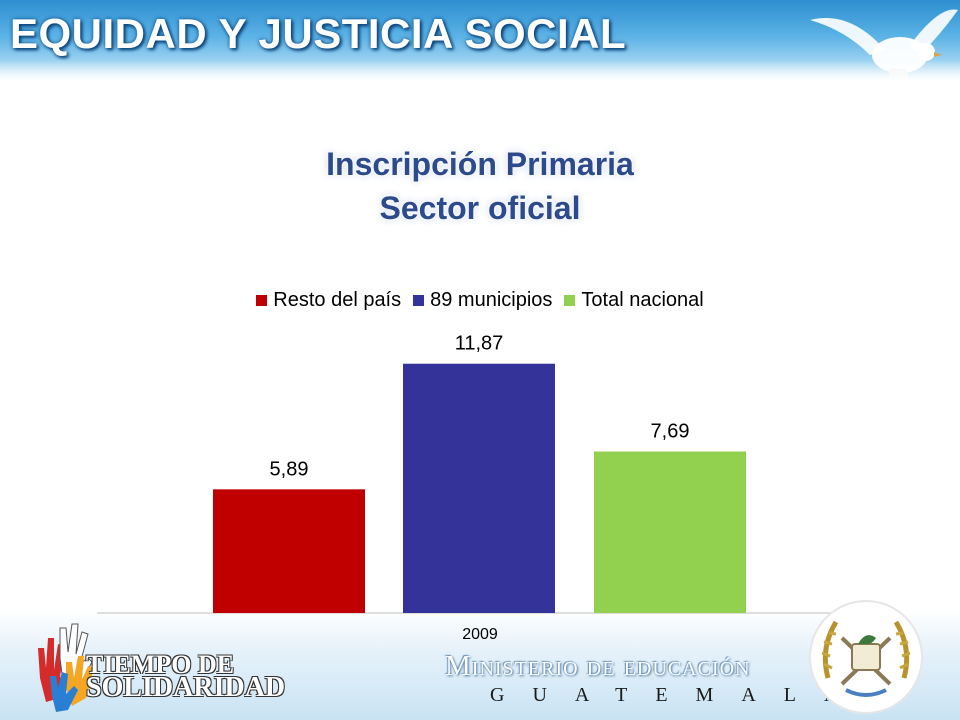 The image size is (960, 720). I want to click on legend-item-89-municipios: 89 municipios, so click(482, 300).